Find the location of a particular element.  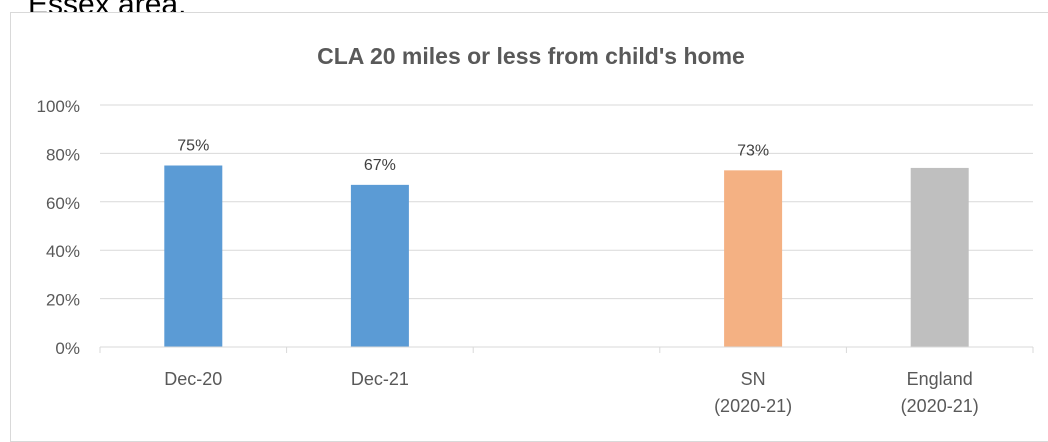

y-tick-label: 60% is located at coordinates (63, 203).